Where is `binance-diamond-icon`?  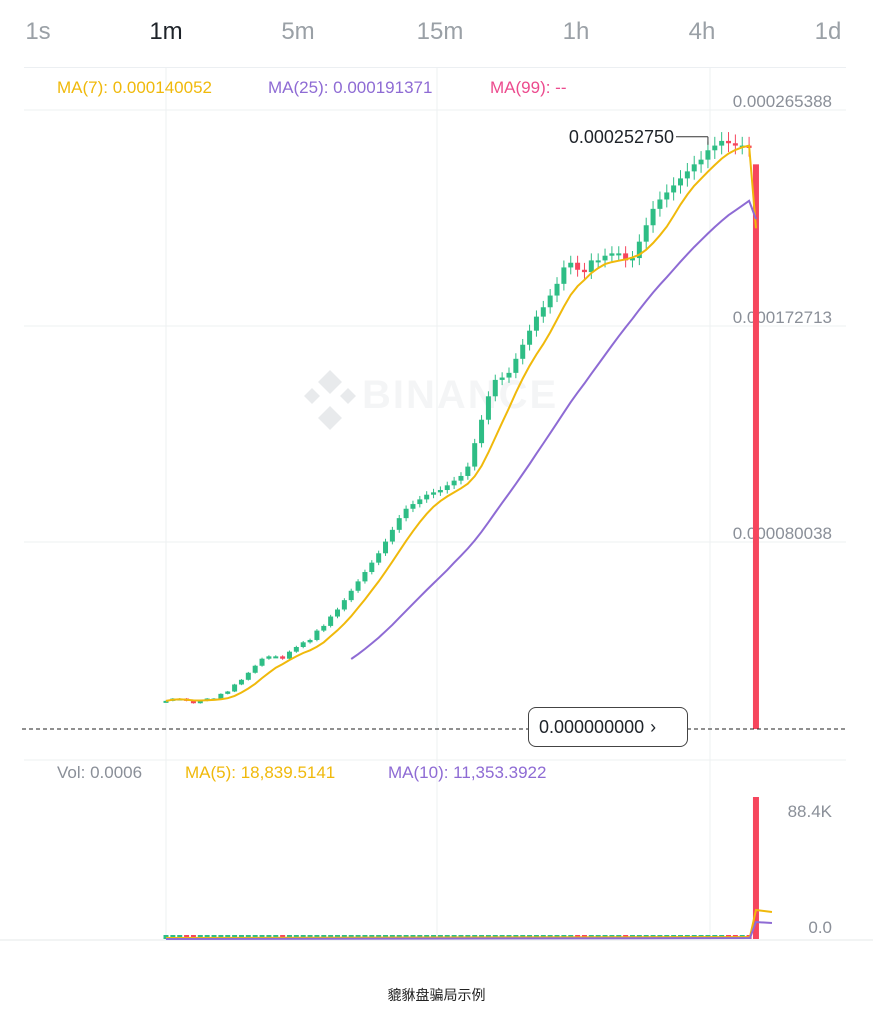 binance-diamond-icon is located at coordinates (330, 400).